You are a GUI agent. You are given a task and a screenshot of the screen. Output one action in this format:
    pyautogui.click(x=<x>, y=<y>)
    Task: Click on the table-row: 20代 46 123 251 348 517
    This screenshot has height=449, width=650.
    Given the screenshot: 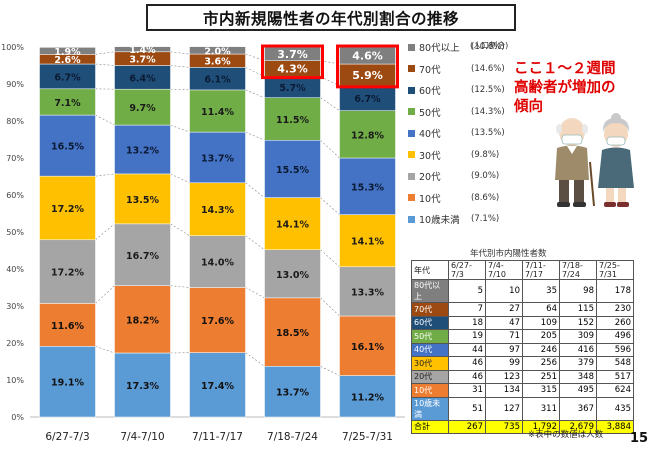 What is the action you would take?
    pyautogui.click(x=522, y=376)
    